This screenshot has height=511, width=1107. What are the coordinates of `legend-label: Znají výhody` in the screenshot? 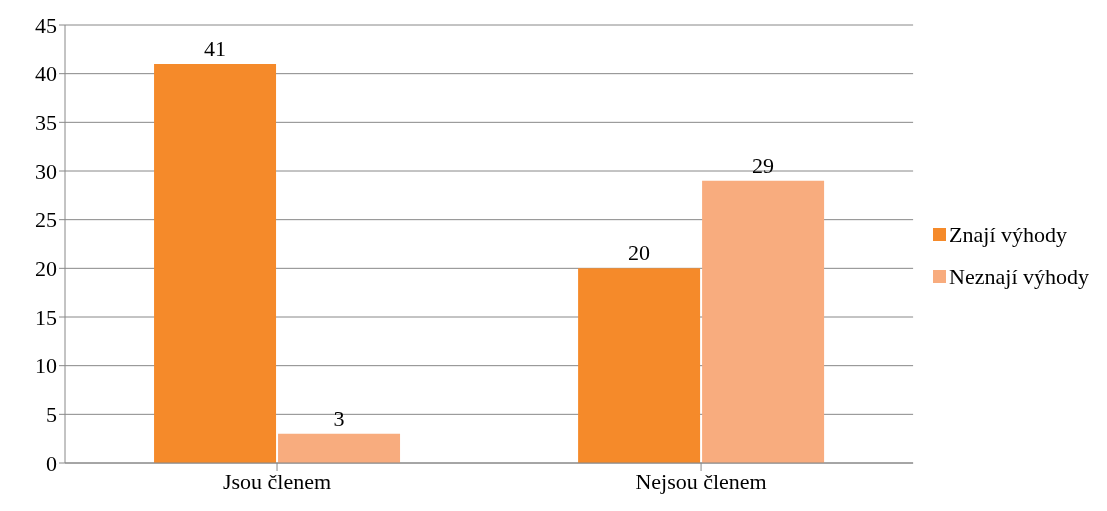 It's located at (1008, 234).